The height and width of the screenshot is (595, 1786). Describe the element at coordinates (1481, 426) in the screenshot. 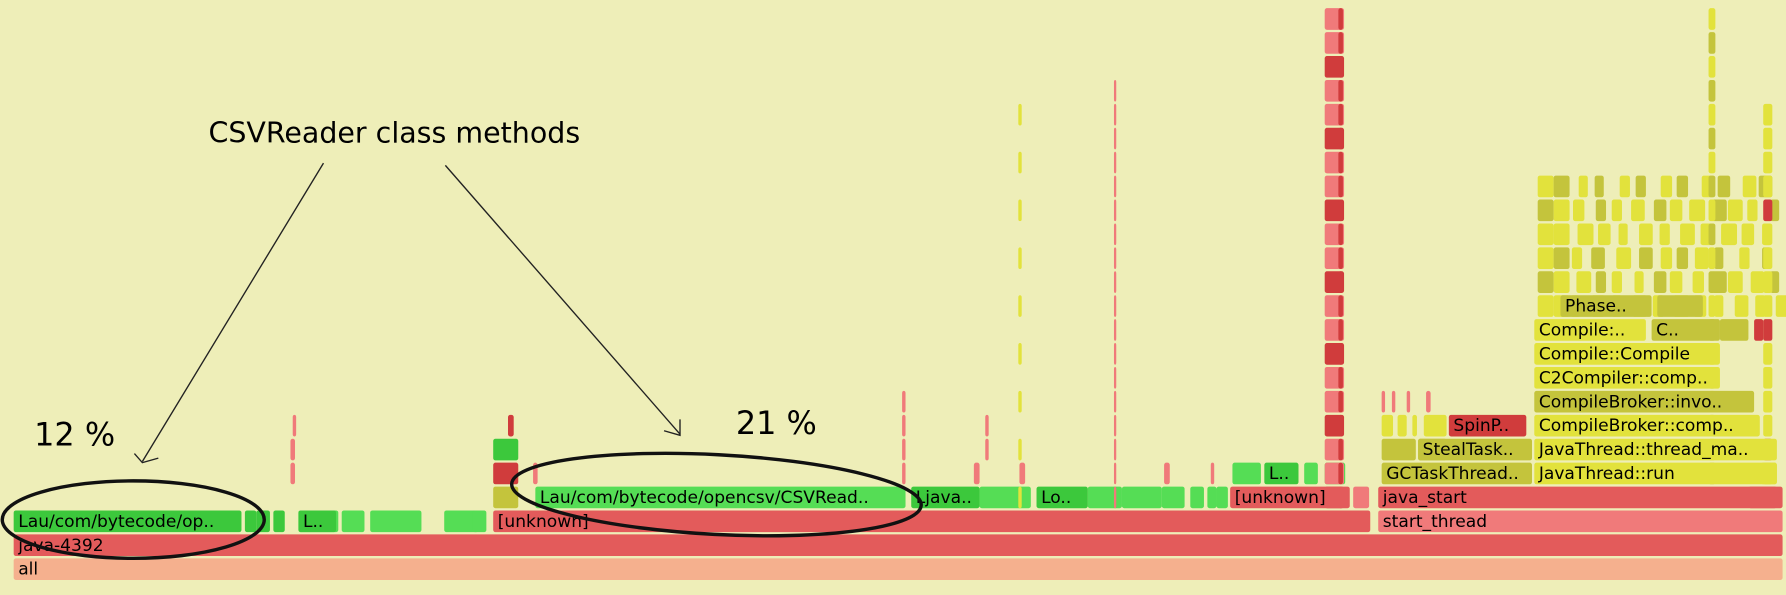

I see `frame-label: SpinP..` at that location.